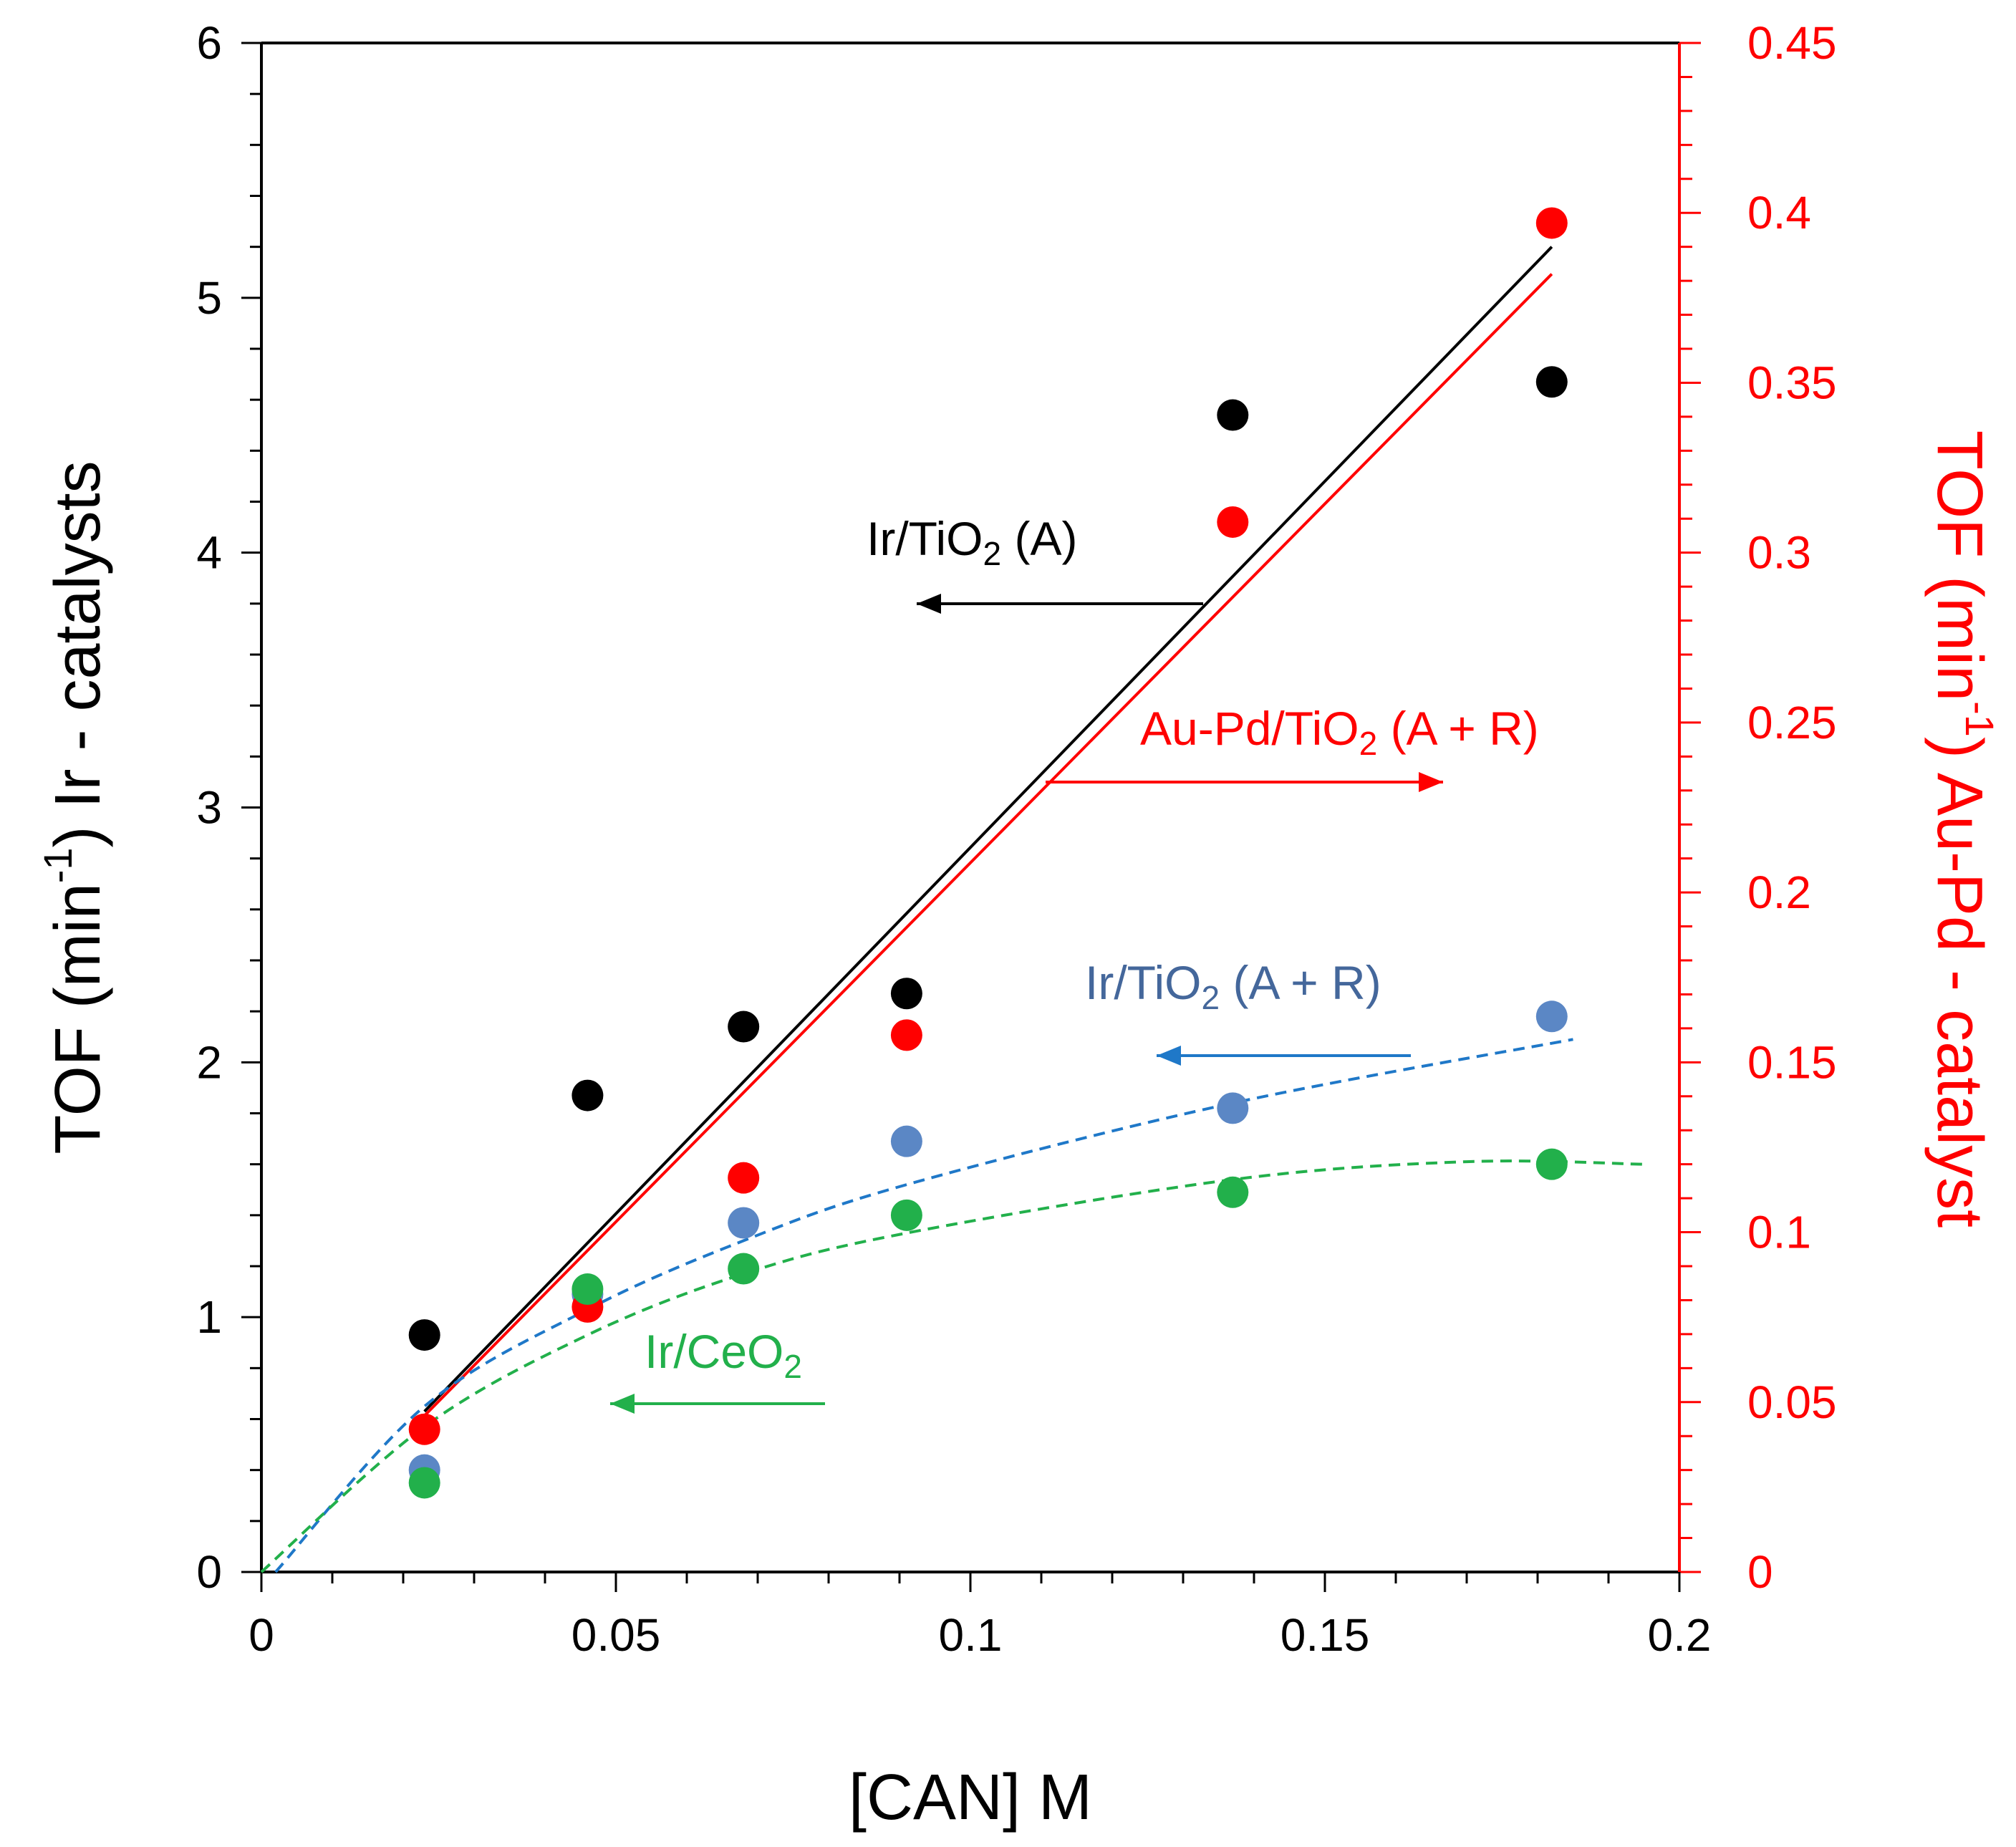 This screenshot has width=2016, height=1847. Describe the element at coordinates (261, 1635) in the screenshot. I see `x-tick-label: 0` at that location.